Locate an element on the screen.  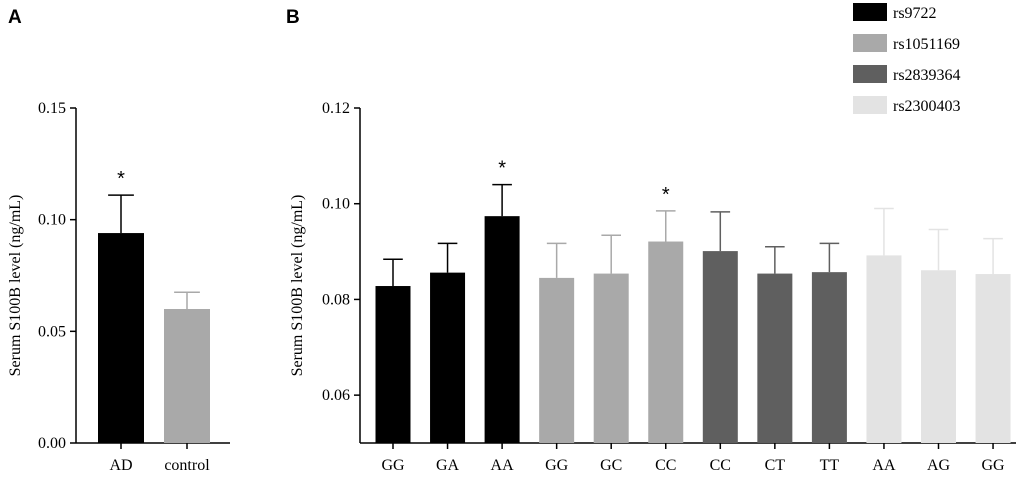
category-label: control is located at coordinates (187, 465).